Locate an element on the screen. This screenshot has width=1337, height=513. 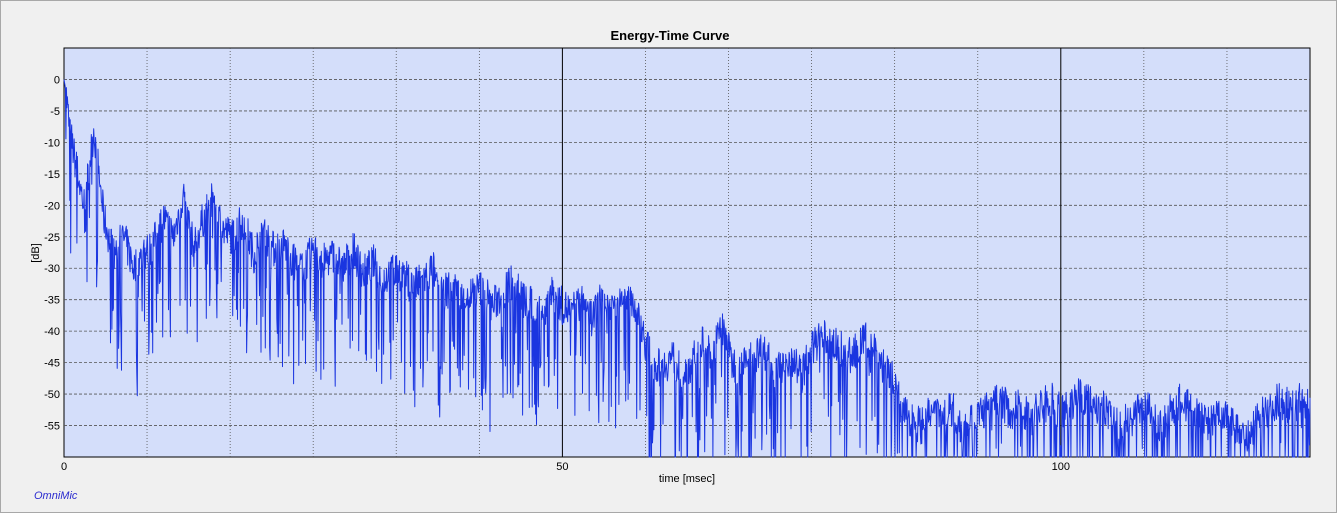
y-tick-label: -25 is located at coordinates (52, 238).